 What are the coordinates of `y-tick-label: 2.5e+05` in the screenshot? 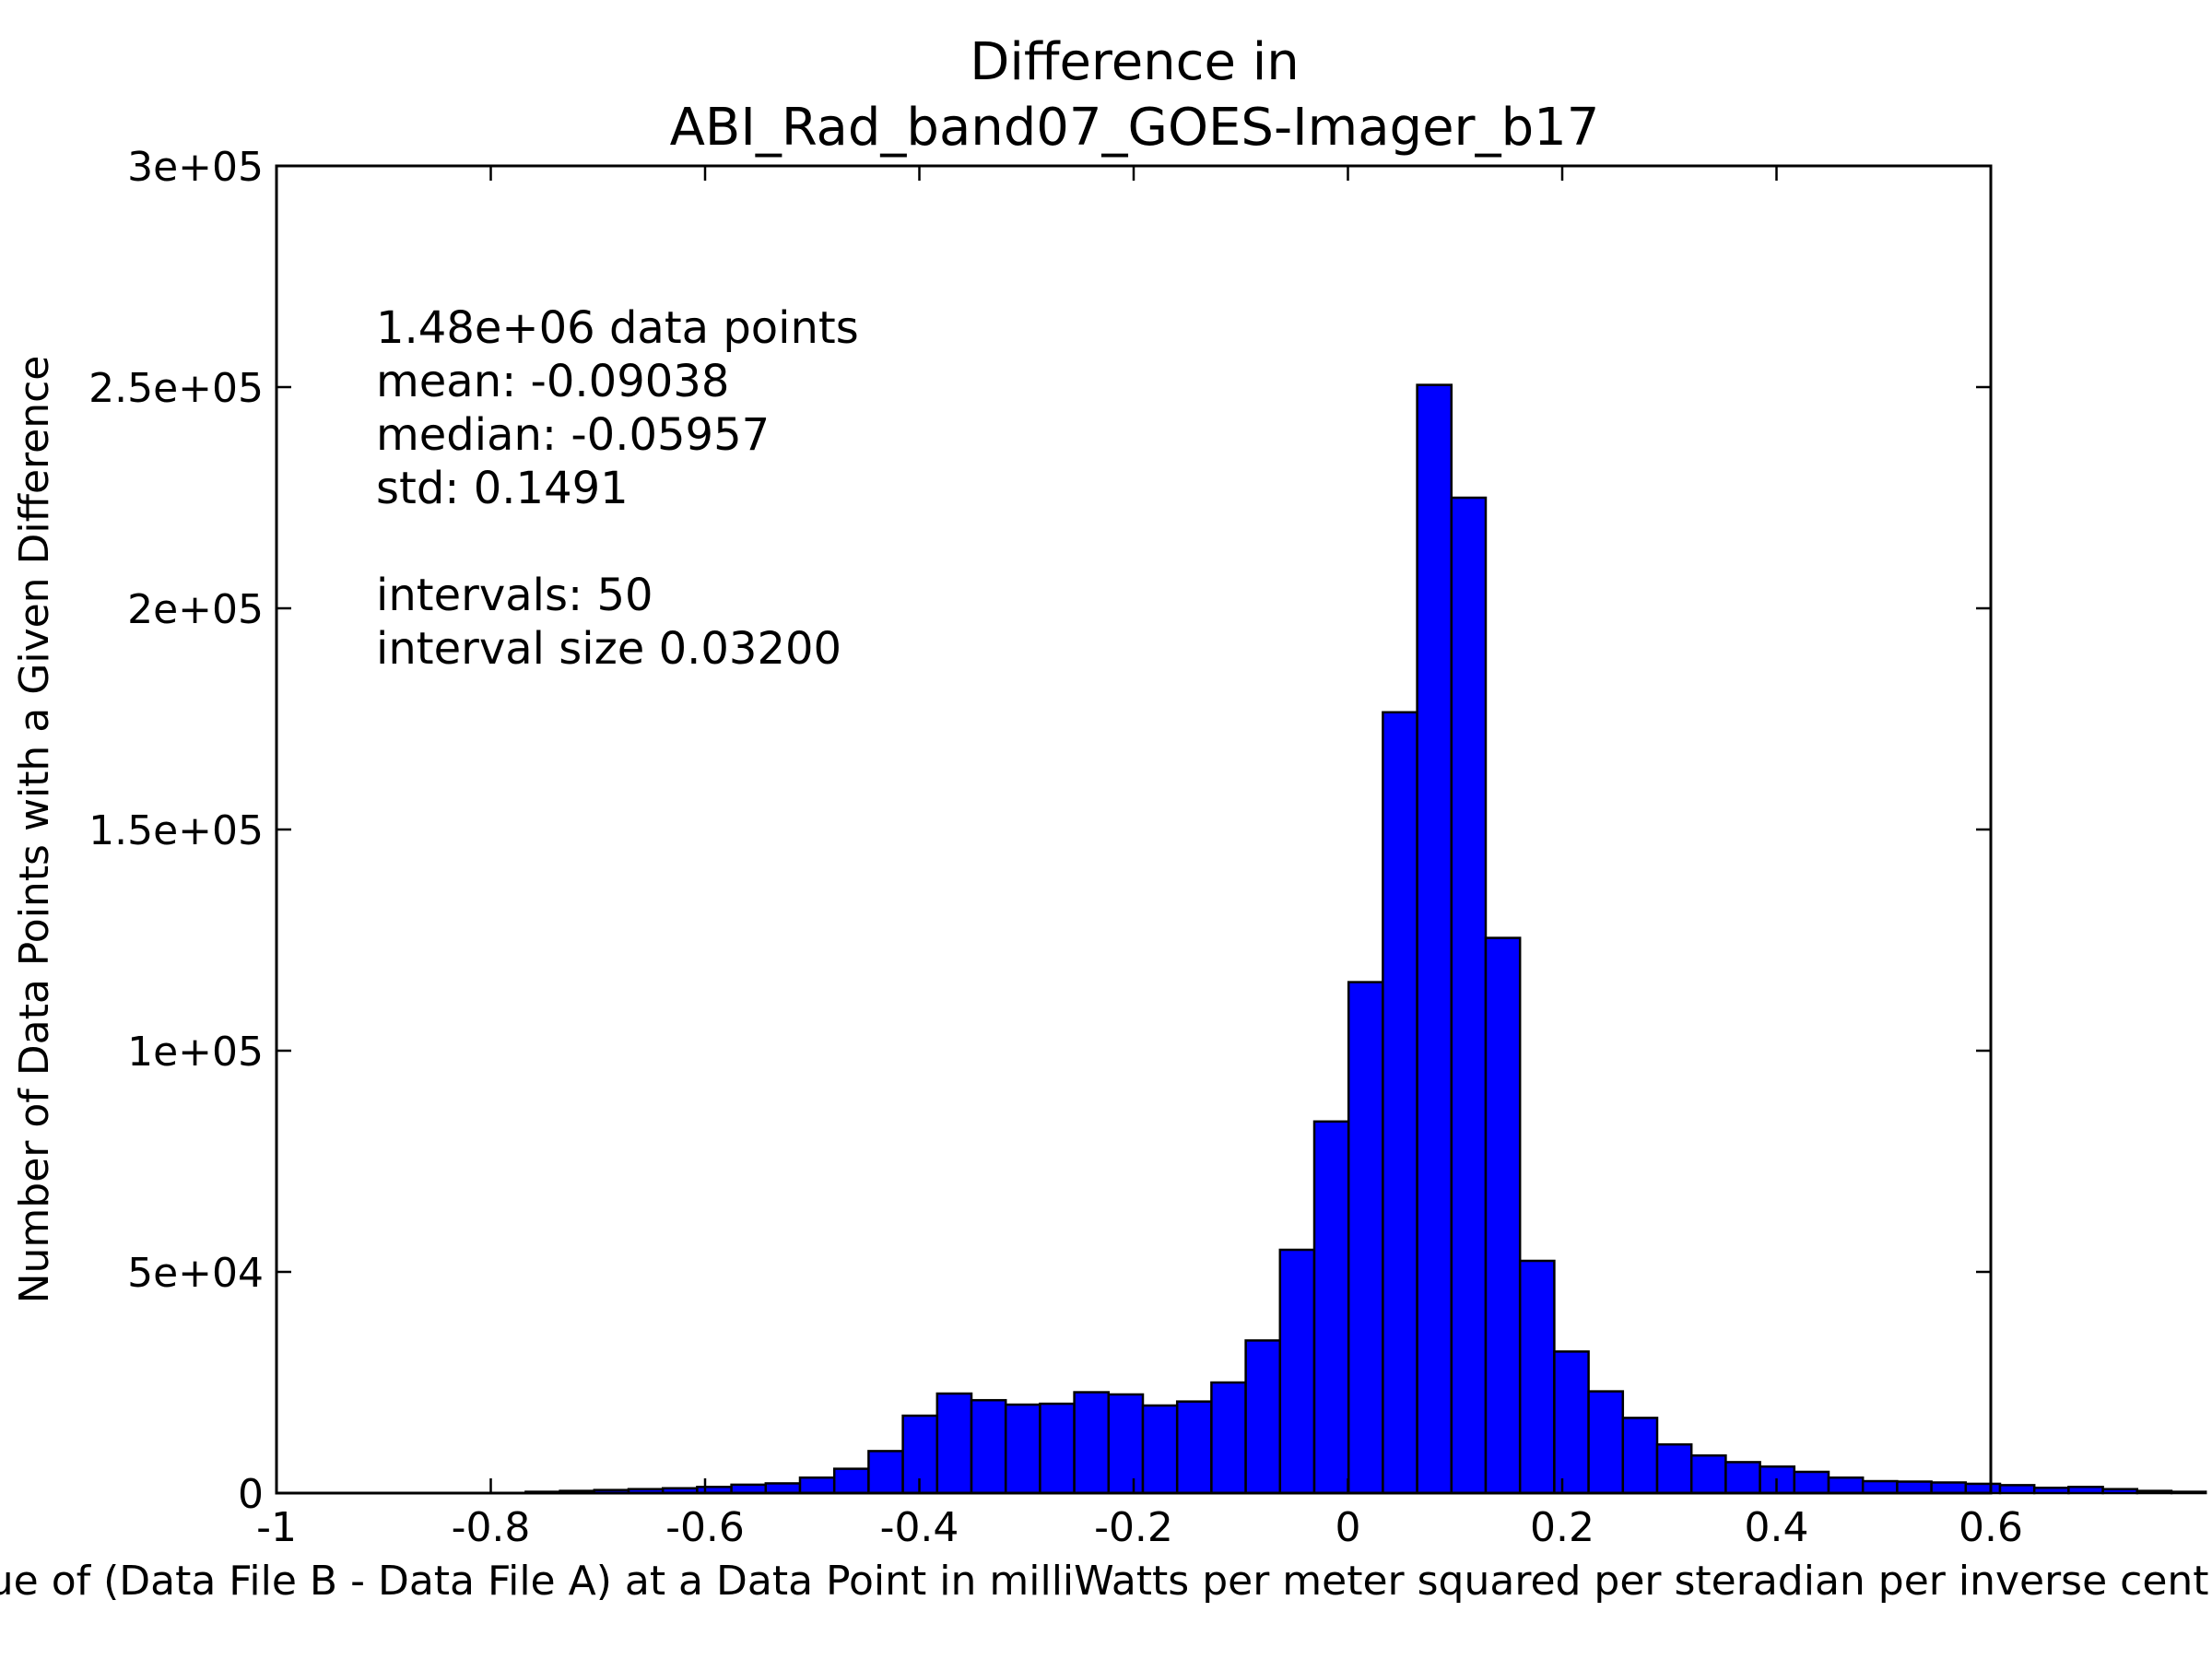 It's located at (176, 388).